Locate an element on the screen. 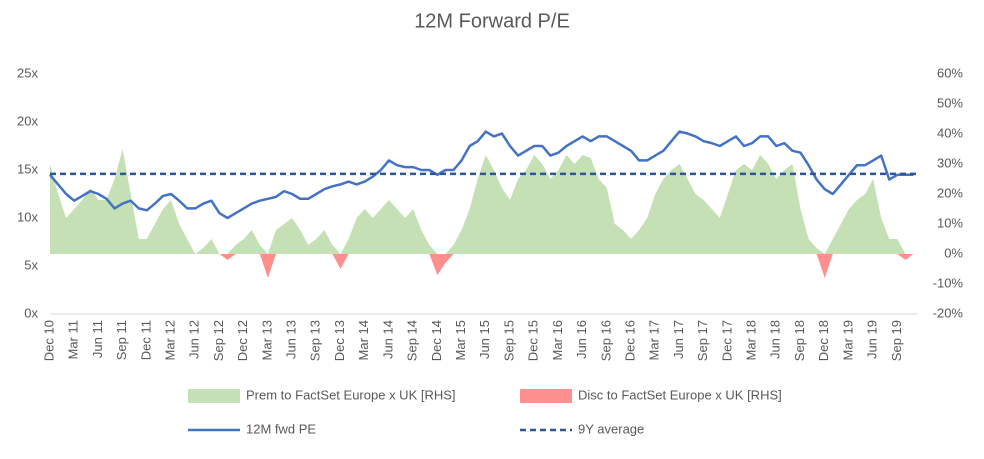  x-tick-label: Jun 12 is located at coordinates (194, 339).